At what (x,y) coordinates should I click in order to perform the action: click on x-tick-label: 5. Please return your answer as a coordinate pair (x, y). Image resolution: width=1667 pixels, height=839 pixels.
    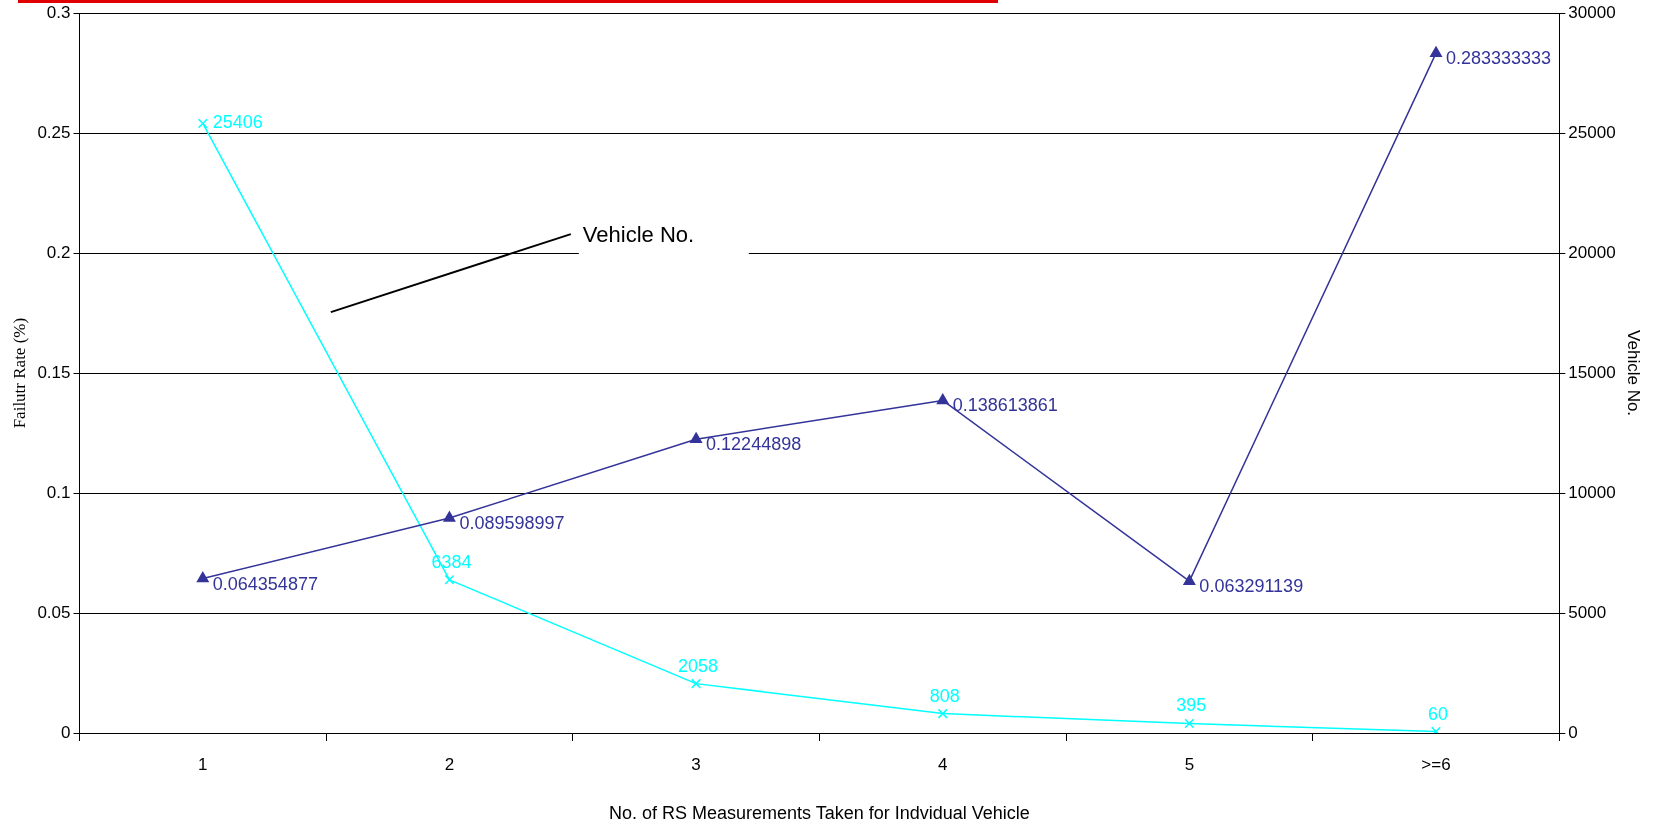
    Looking at the image, I should click on (1189, 764).